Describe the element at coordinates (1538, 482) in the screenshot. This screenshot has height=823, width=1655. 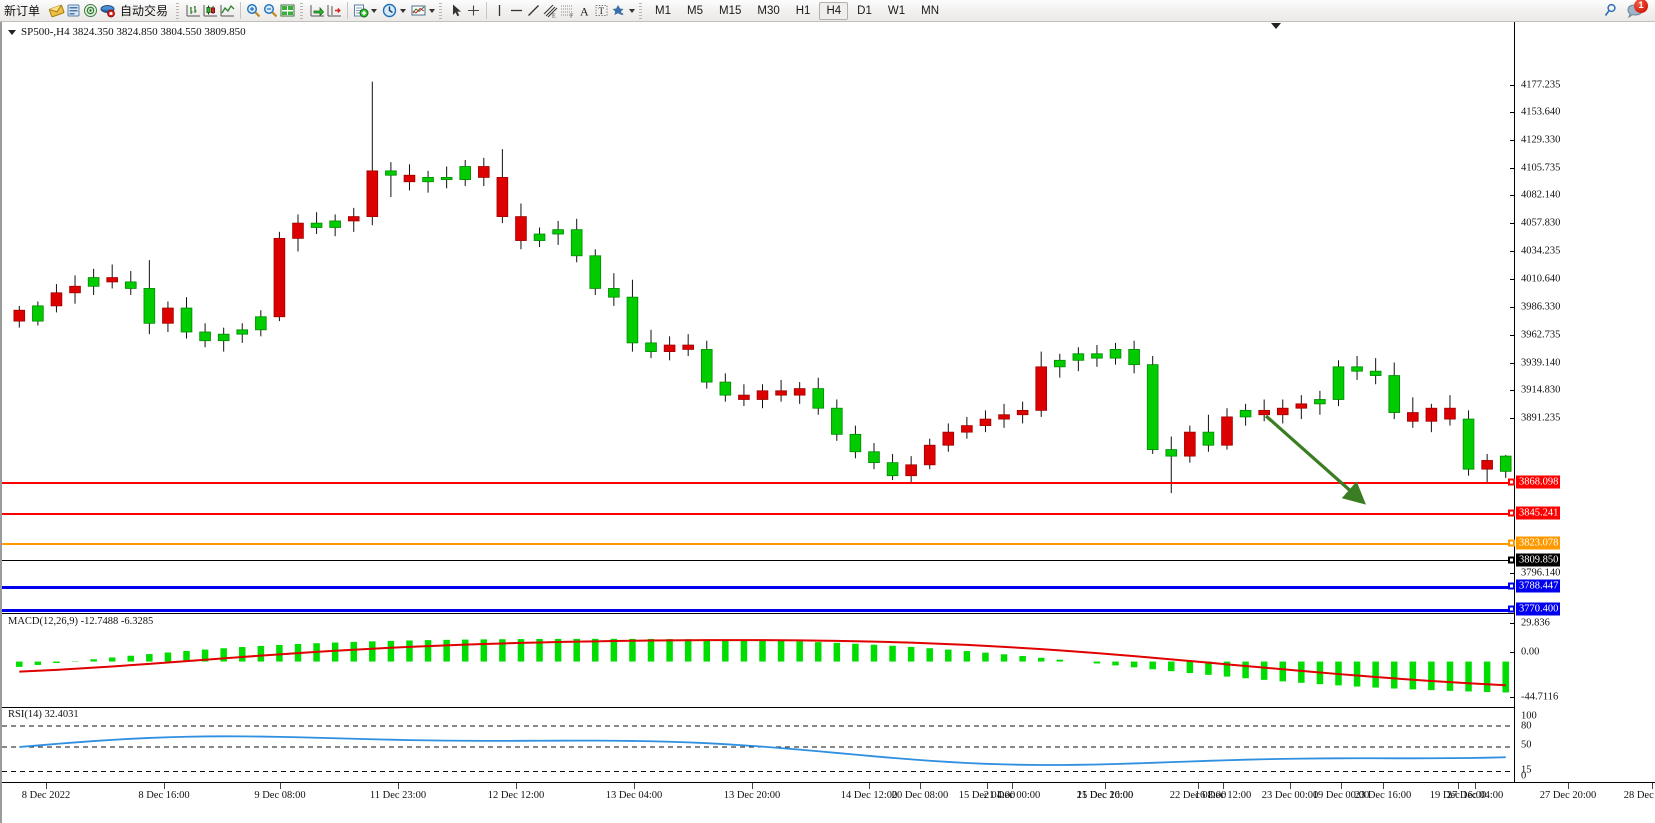
I see `price-level-tag-resistance-1: 3868.098` at that location.